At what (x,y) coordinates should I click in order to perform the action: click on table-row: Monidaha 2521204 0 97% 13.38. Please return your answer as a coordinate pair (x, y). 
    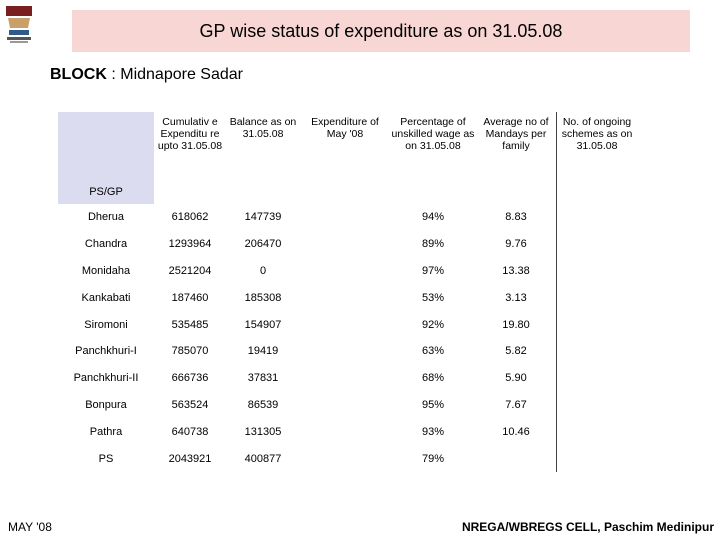
    Looking at the image, I should click on (347, 271).